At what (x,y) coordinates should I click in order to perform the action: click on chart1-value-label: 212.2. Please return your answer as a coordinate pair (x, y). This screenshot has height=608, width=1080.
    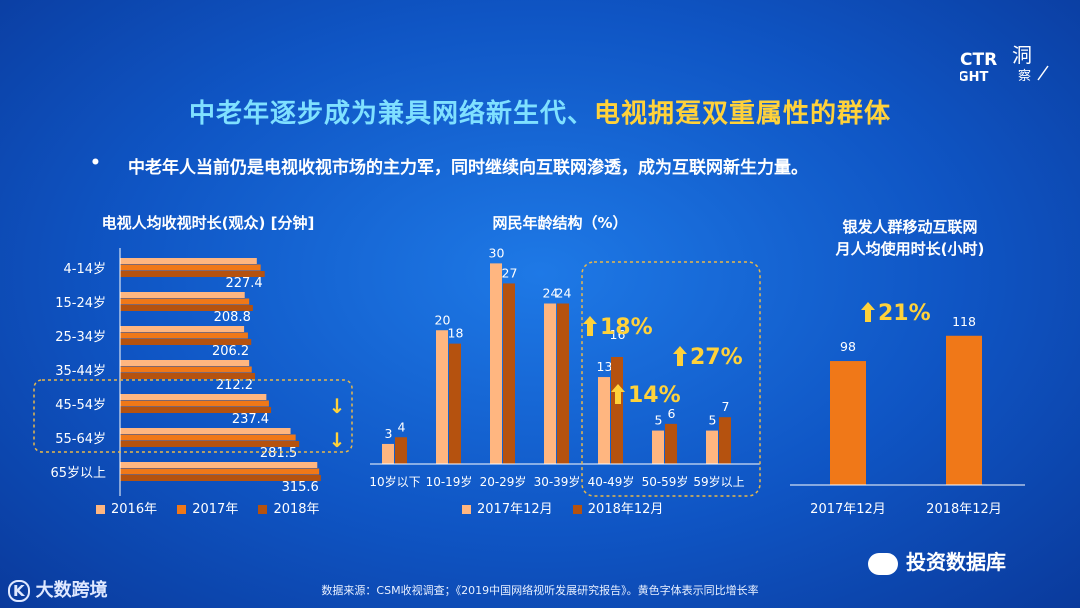
    Looking at the image, I should click on (234, 385).